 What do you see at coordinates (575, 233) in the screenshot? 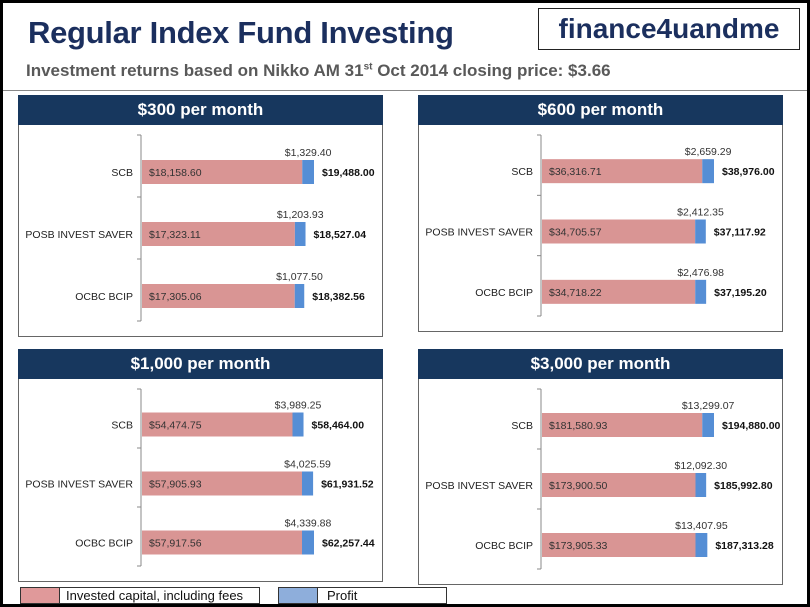
I see `invested-data-label: $34,705.57` at bounding box center [575, 233].